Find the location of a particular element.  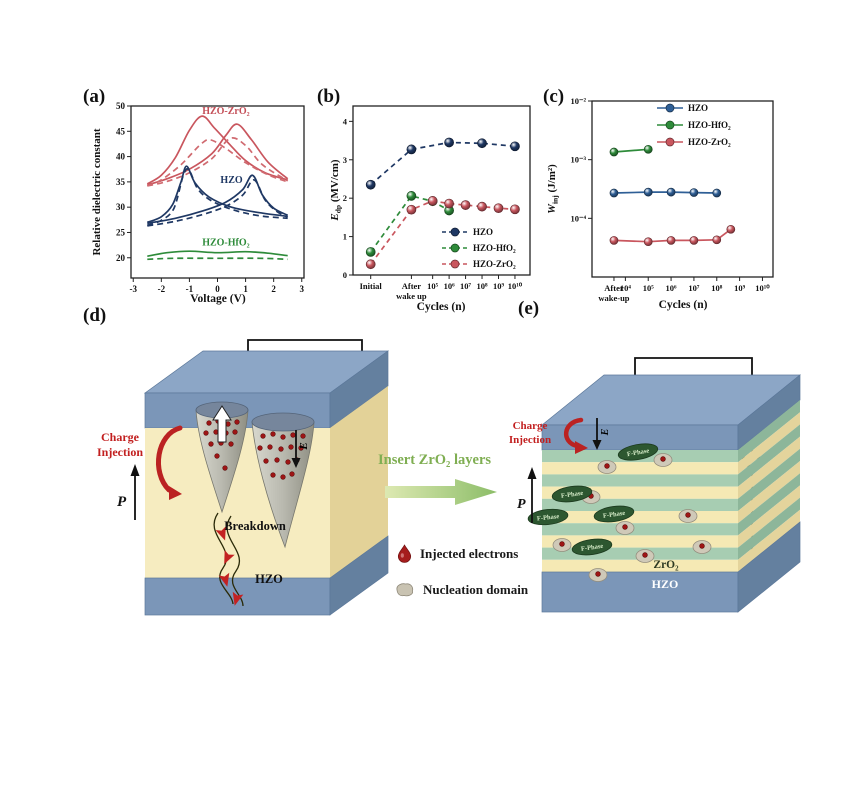

bottom-electrode-front is located at coordinates (640, 592).